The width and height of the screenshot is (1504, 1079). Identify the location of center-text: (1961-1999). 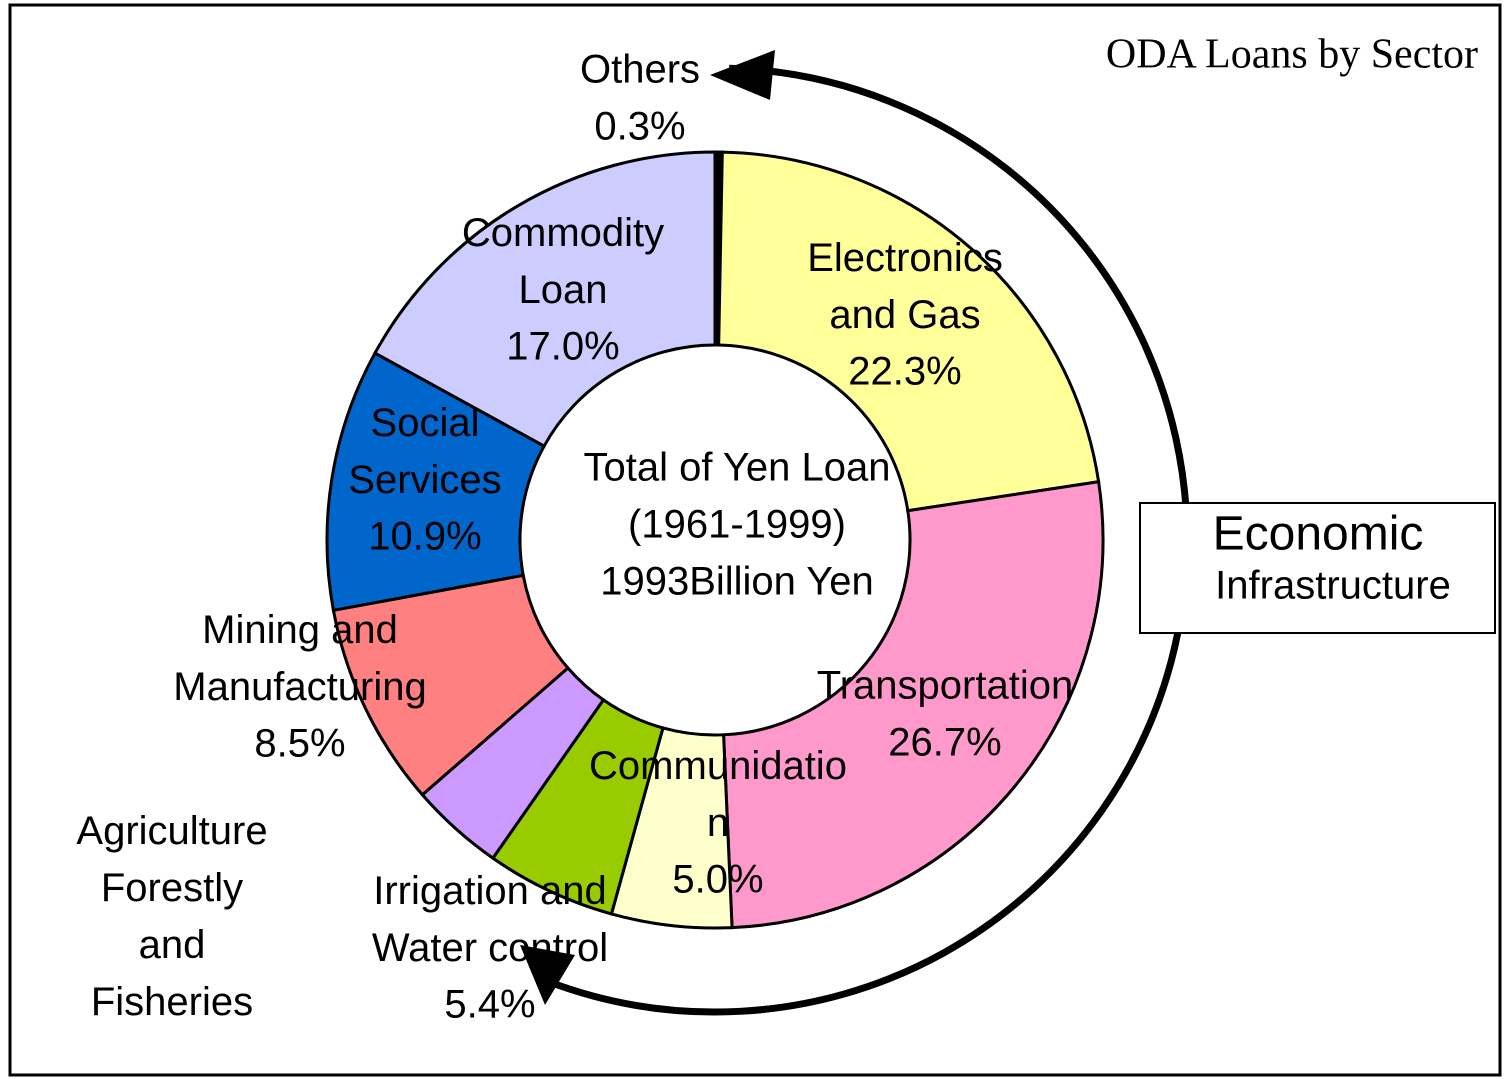
(737, 525).